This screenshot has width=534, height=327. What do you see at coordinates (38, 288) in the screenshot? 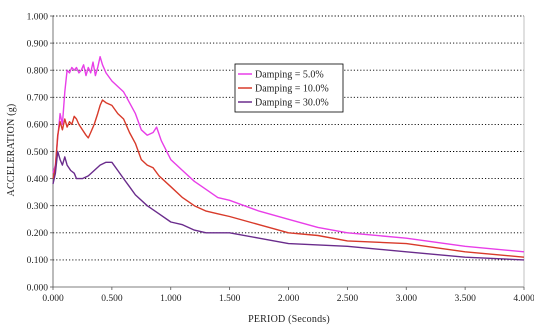
I see `y-tick-label: 0.000` at bounding box center [38, 288].